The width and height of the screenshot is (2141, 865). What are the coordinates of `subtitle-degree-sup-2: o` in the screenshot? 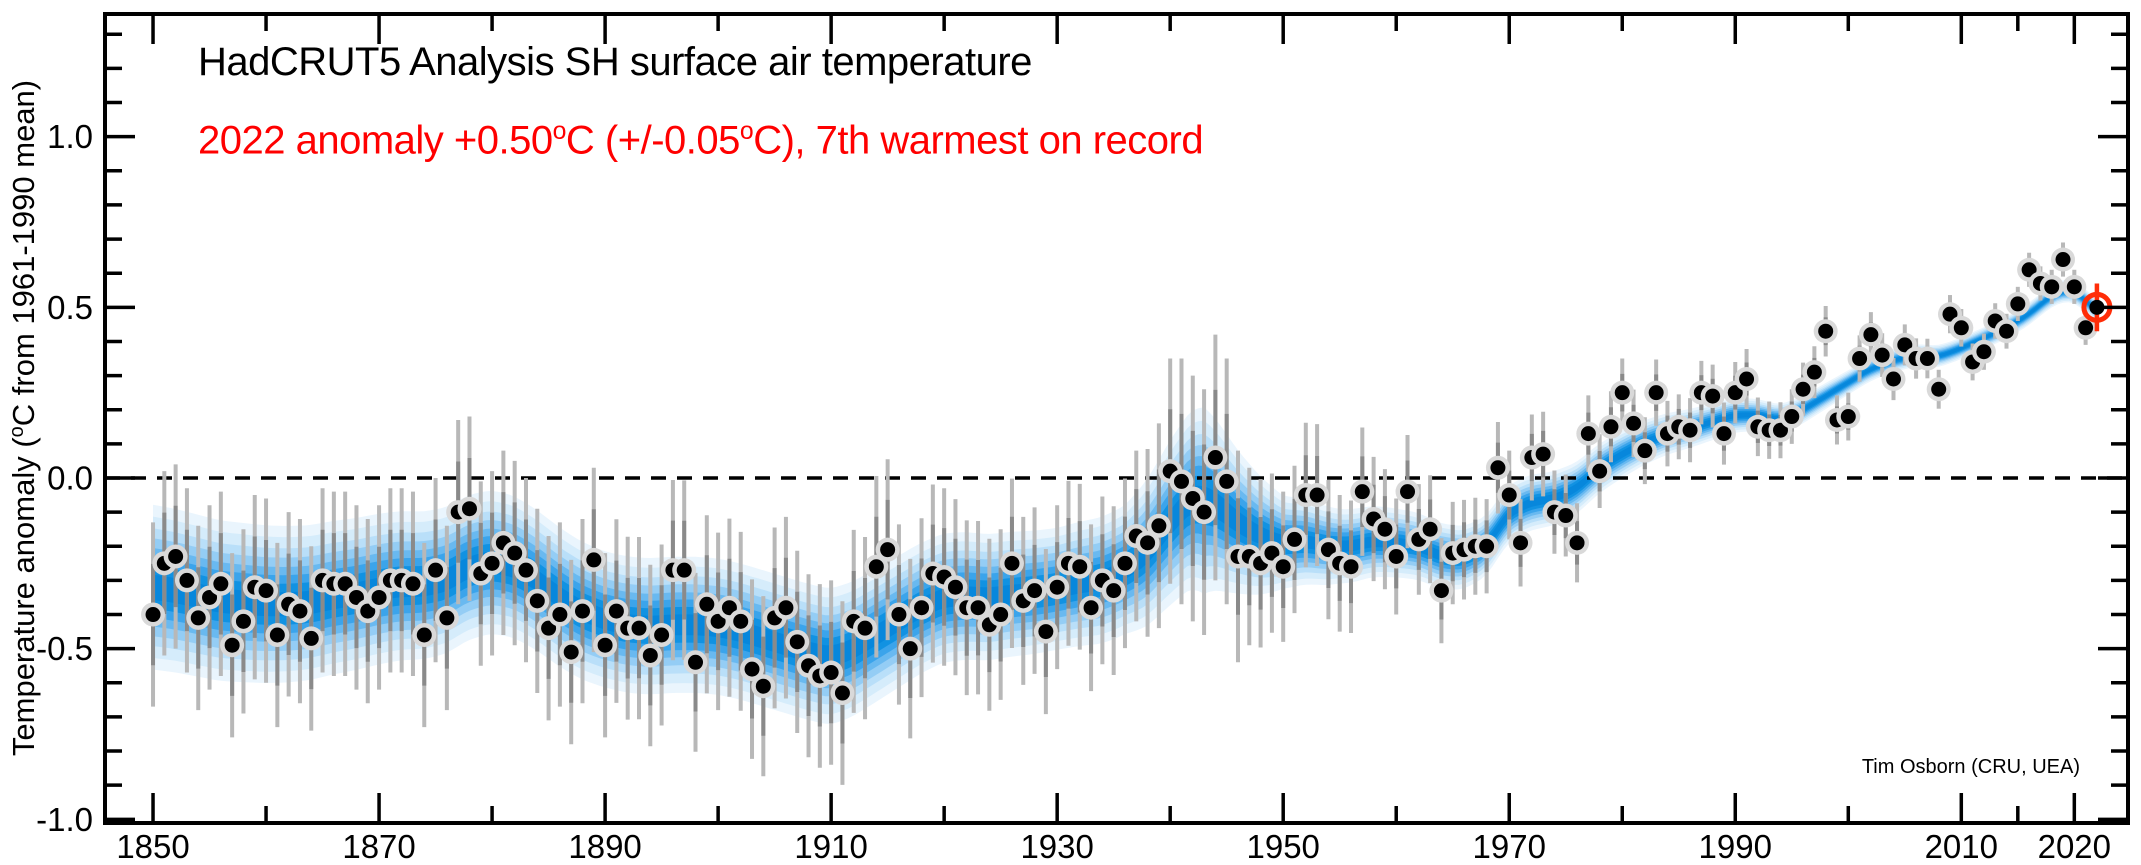 It's located at (746, 131).